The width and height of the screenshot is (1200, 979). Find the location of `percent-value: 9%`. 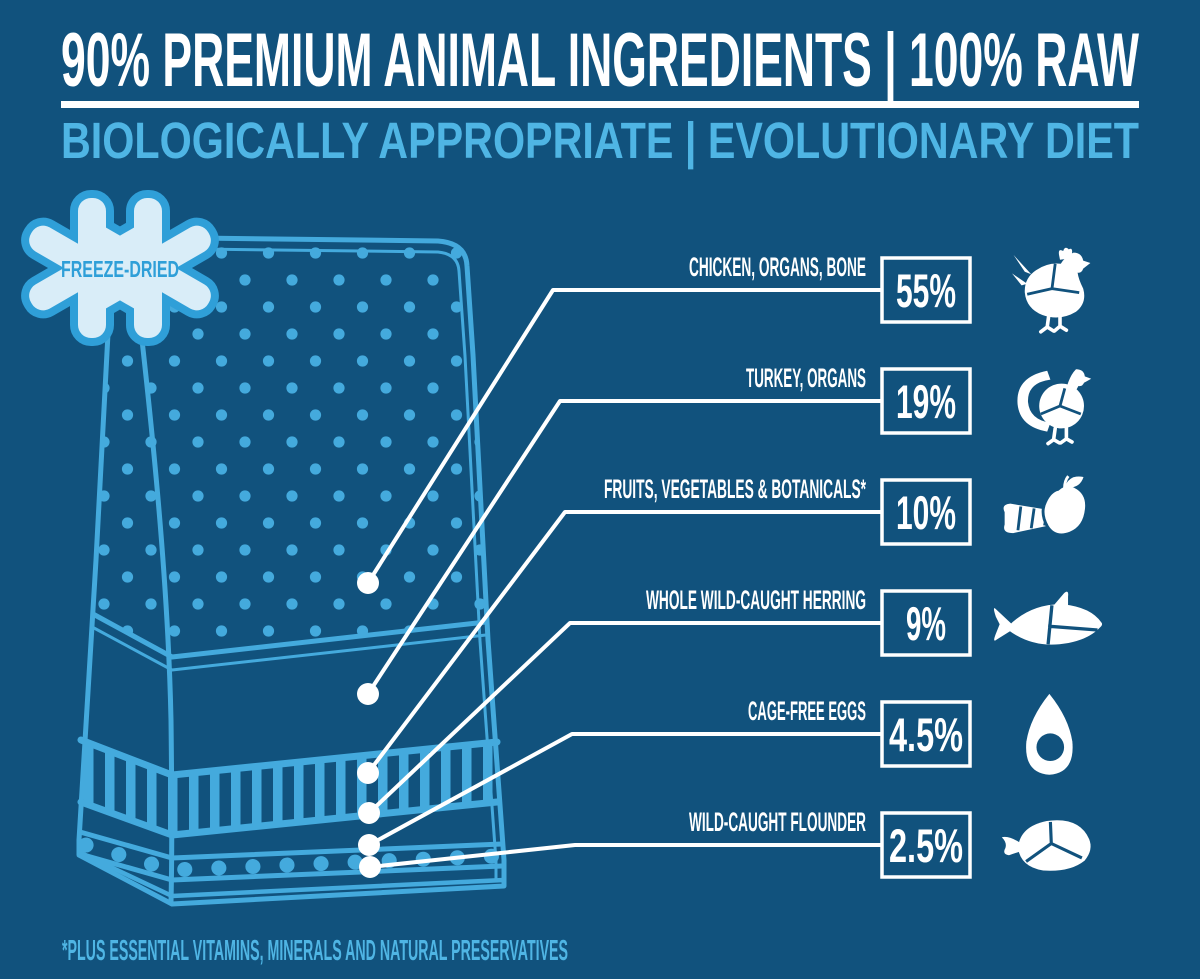

percent-value: 9% is located at coordinates (926, 623).